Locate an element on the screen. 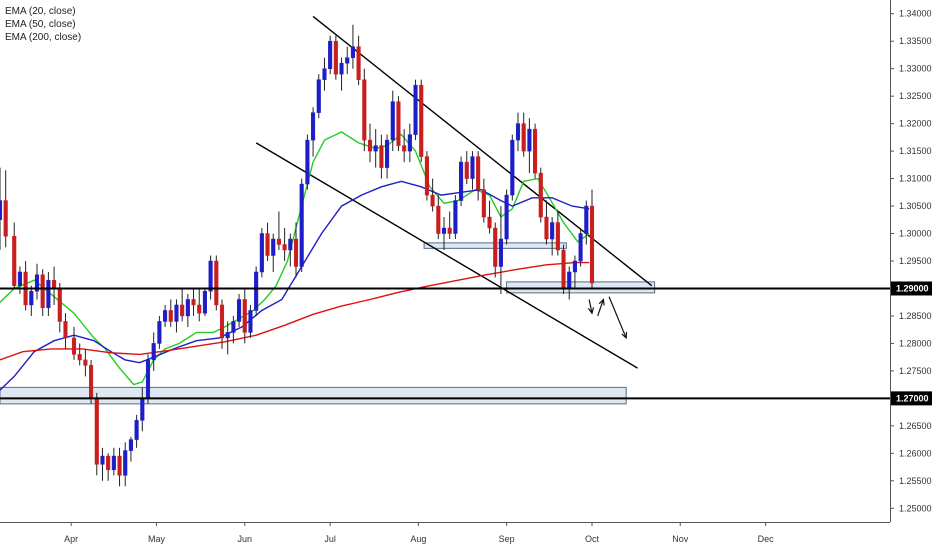 The width and height of the screenshot is (932, 555). arrow-shaft is located at coordinates (617, 317).